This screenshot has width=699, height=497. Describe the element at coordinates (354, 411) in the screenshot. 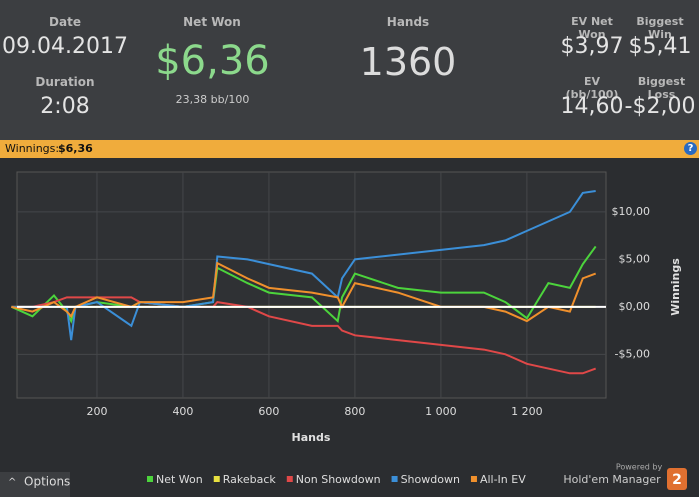

I see `x-tick-label: 800` at that location.